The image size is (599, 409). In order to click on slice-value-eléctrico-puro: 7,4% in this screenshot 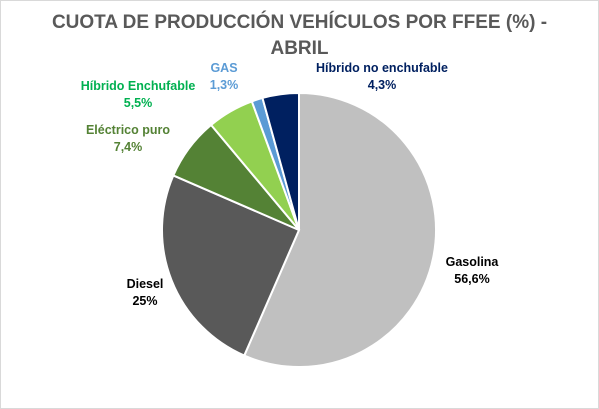, I will do `click(128, 147)`.